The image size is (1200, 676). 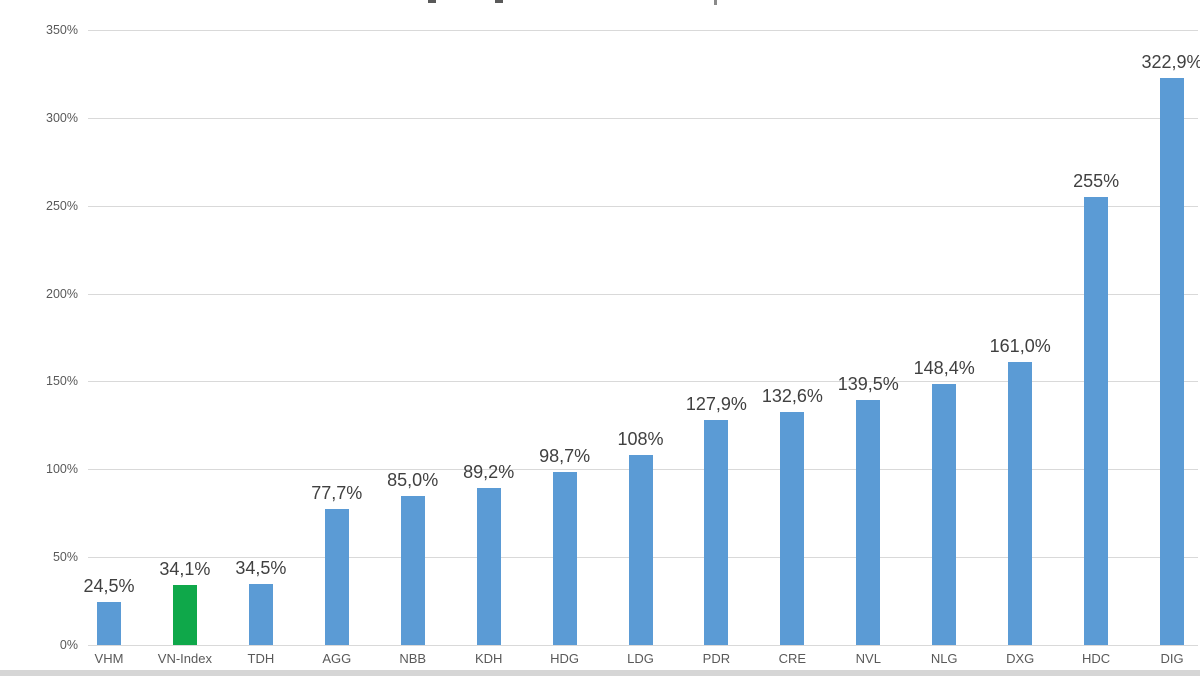 What do you see at coordinates (565, 455) in the screenshot?
I see `bar-value-label-HDG: 98,7%` at bounding box center [565, 455].